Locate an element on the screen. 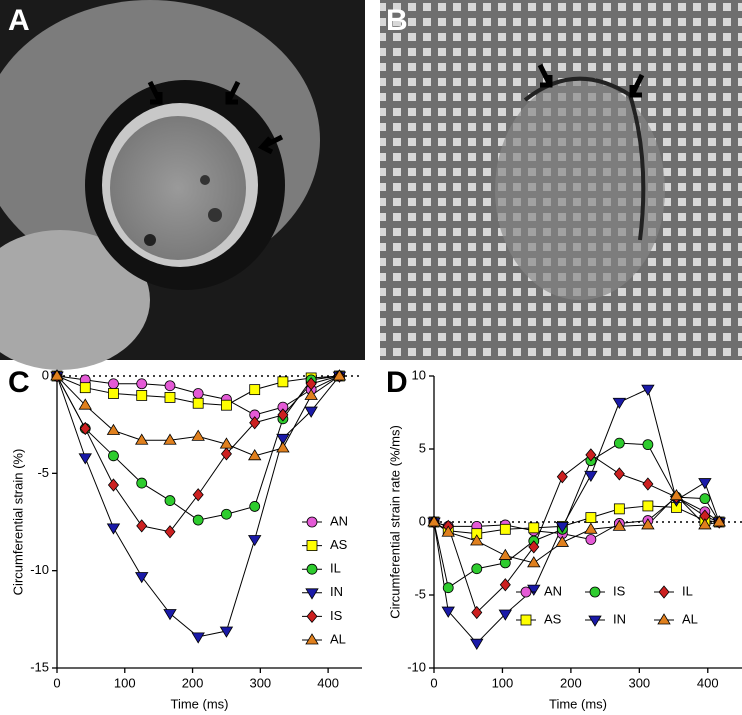 The image size is (742, 715). x-axis-label: Time (ms) is located at coordinates (199, 703).